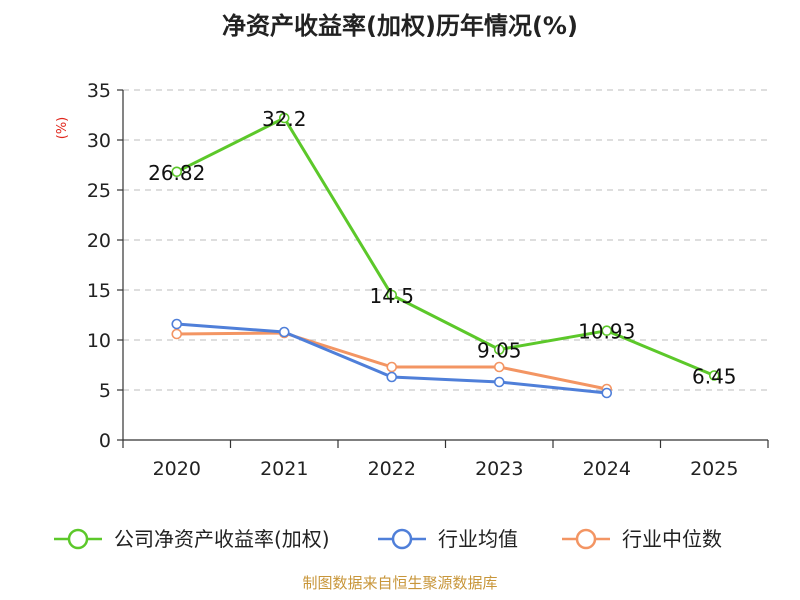 The height and width of the screenshot is (600, 800). Describe the element at coordinates (222, 539) in the screenshot. I see `legend-label-0: 公司净资产收益率(加权)` at that location.